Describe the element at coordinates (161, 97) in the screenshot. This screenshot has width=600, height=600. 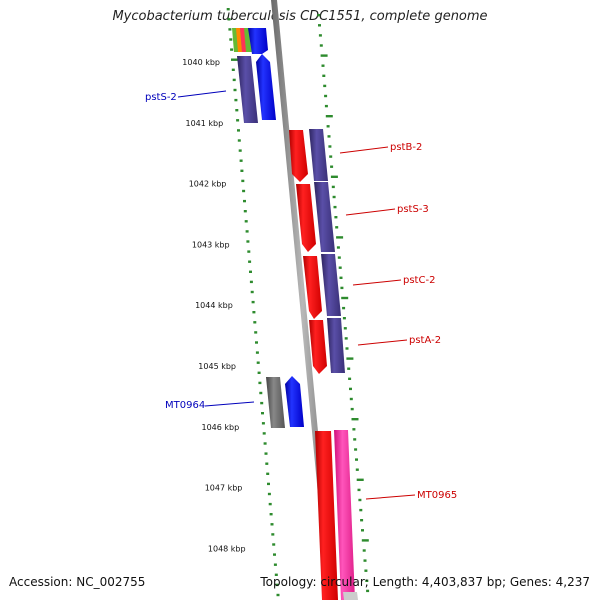
I see `gene-label-pstS-2: pstS-2` at that location.